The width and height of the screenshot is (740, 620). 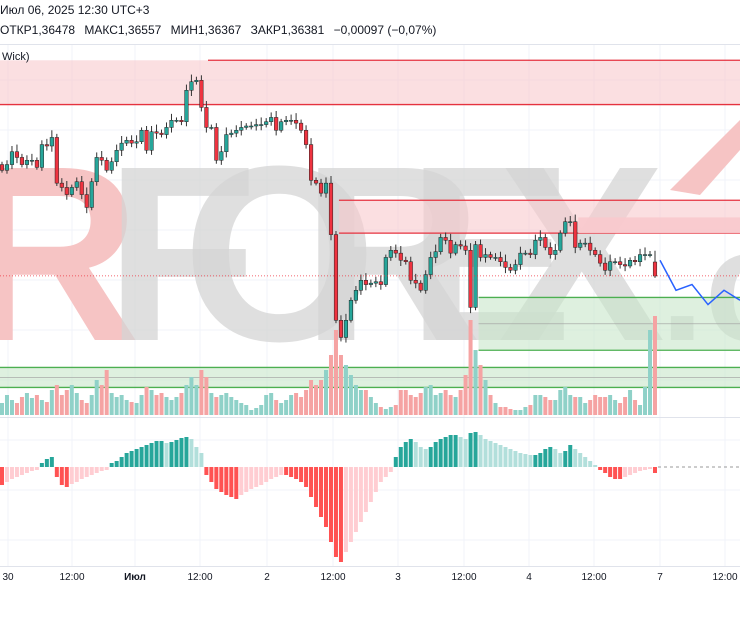 What do you see at coordinates (464, 577) in the screenshot?
I see `time-tick-label: 12:00` at bounding box center [464, 577].